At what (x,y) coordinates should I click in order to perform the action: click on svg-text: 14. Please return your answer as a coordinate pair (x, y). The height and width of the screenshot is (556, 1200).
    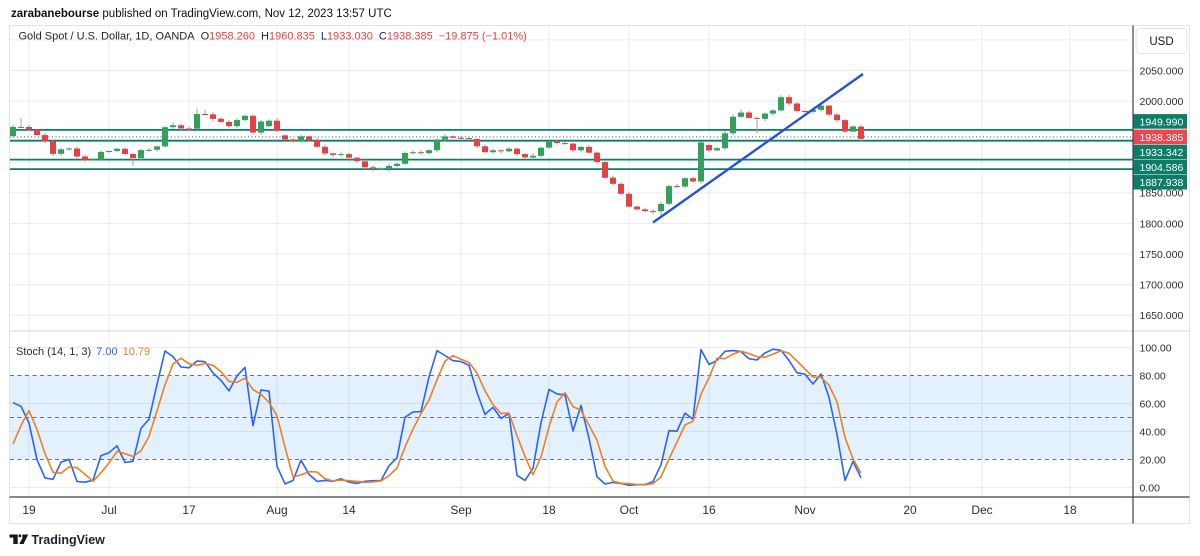
    Looking at the image, I should click on (349, 510).